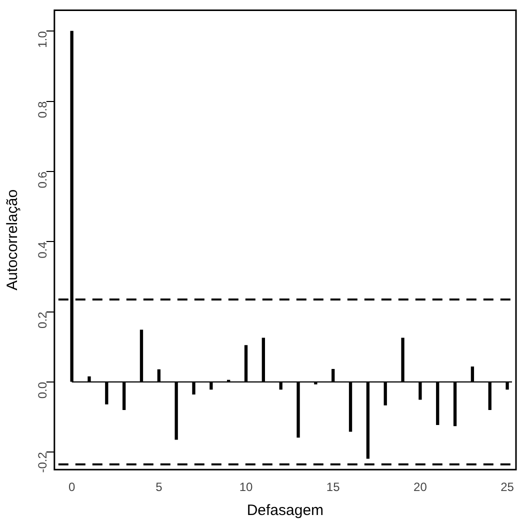 This screenshot has width=520, height=524. Describe the element at coordinates (43, 179) in the screenshot. I see `y-tick-label: 0.6` at that location.